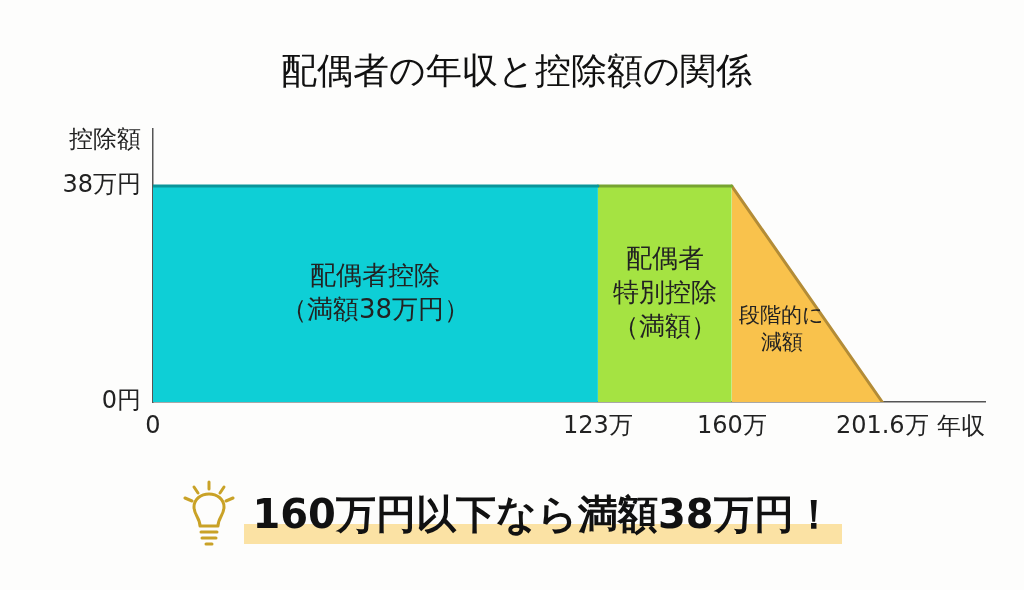 This screenshot has height=590, width=1024. What do you see at coordinates (375, 291) in the screenshot?
I see `series-label: 配偶者控除（満額38万円）` at bounding box center [375, 291].